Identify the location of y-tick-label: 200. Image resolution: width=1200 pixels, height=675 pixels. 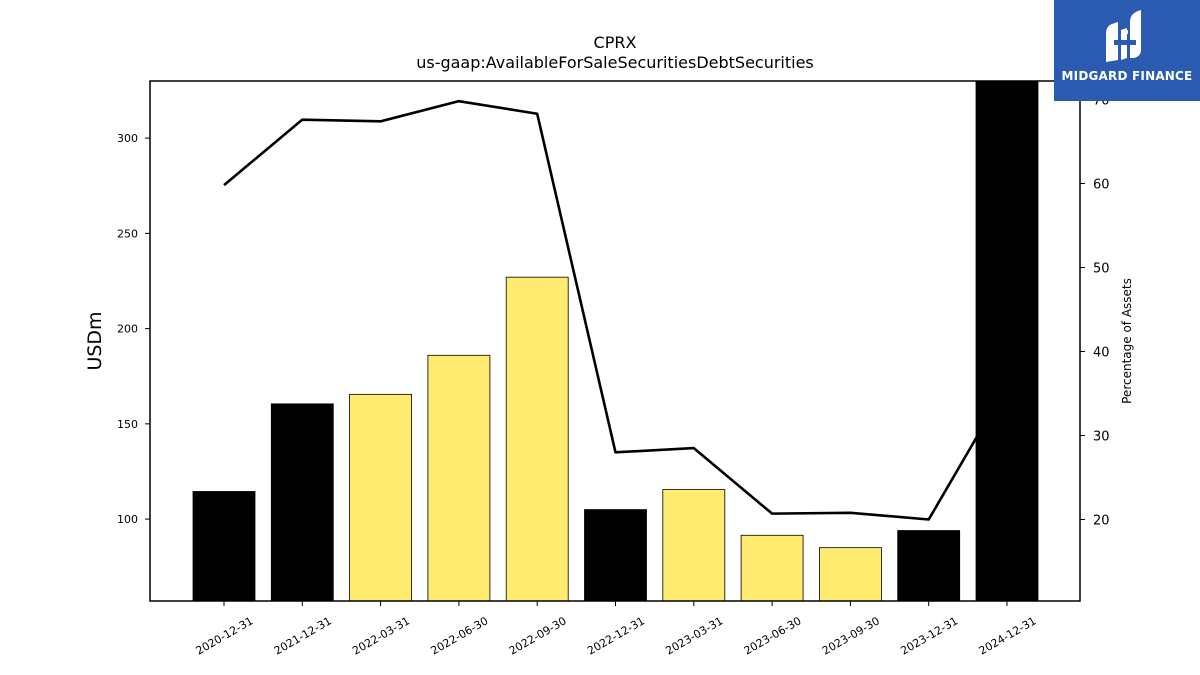
(127, 329).